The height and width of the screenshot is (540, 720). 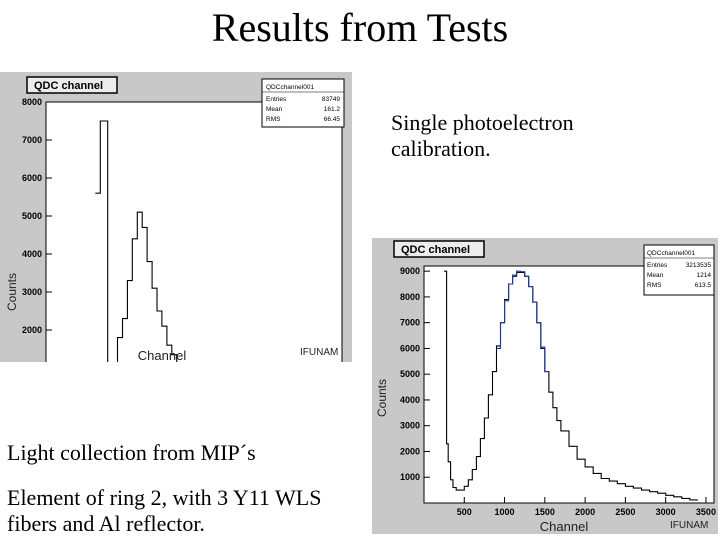 I want to click on x-tick-label: 3000, so click(x=666, y=512).